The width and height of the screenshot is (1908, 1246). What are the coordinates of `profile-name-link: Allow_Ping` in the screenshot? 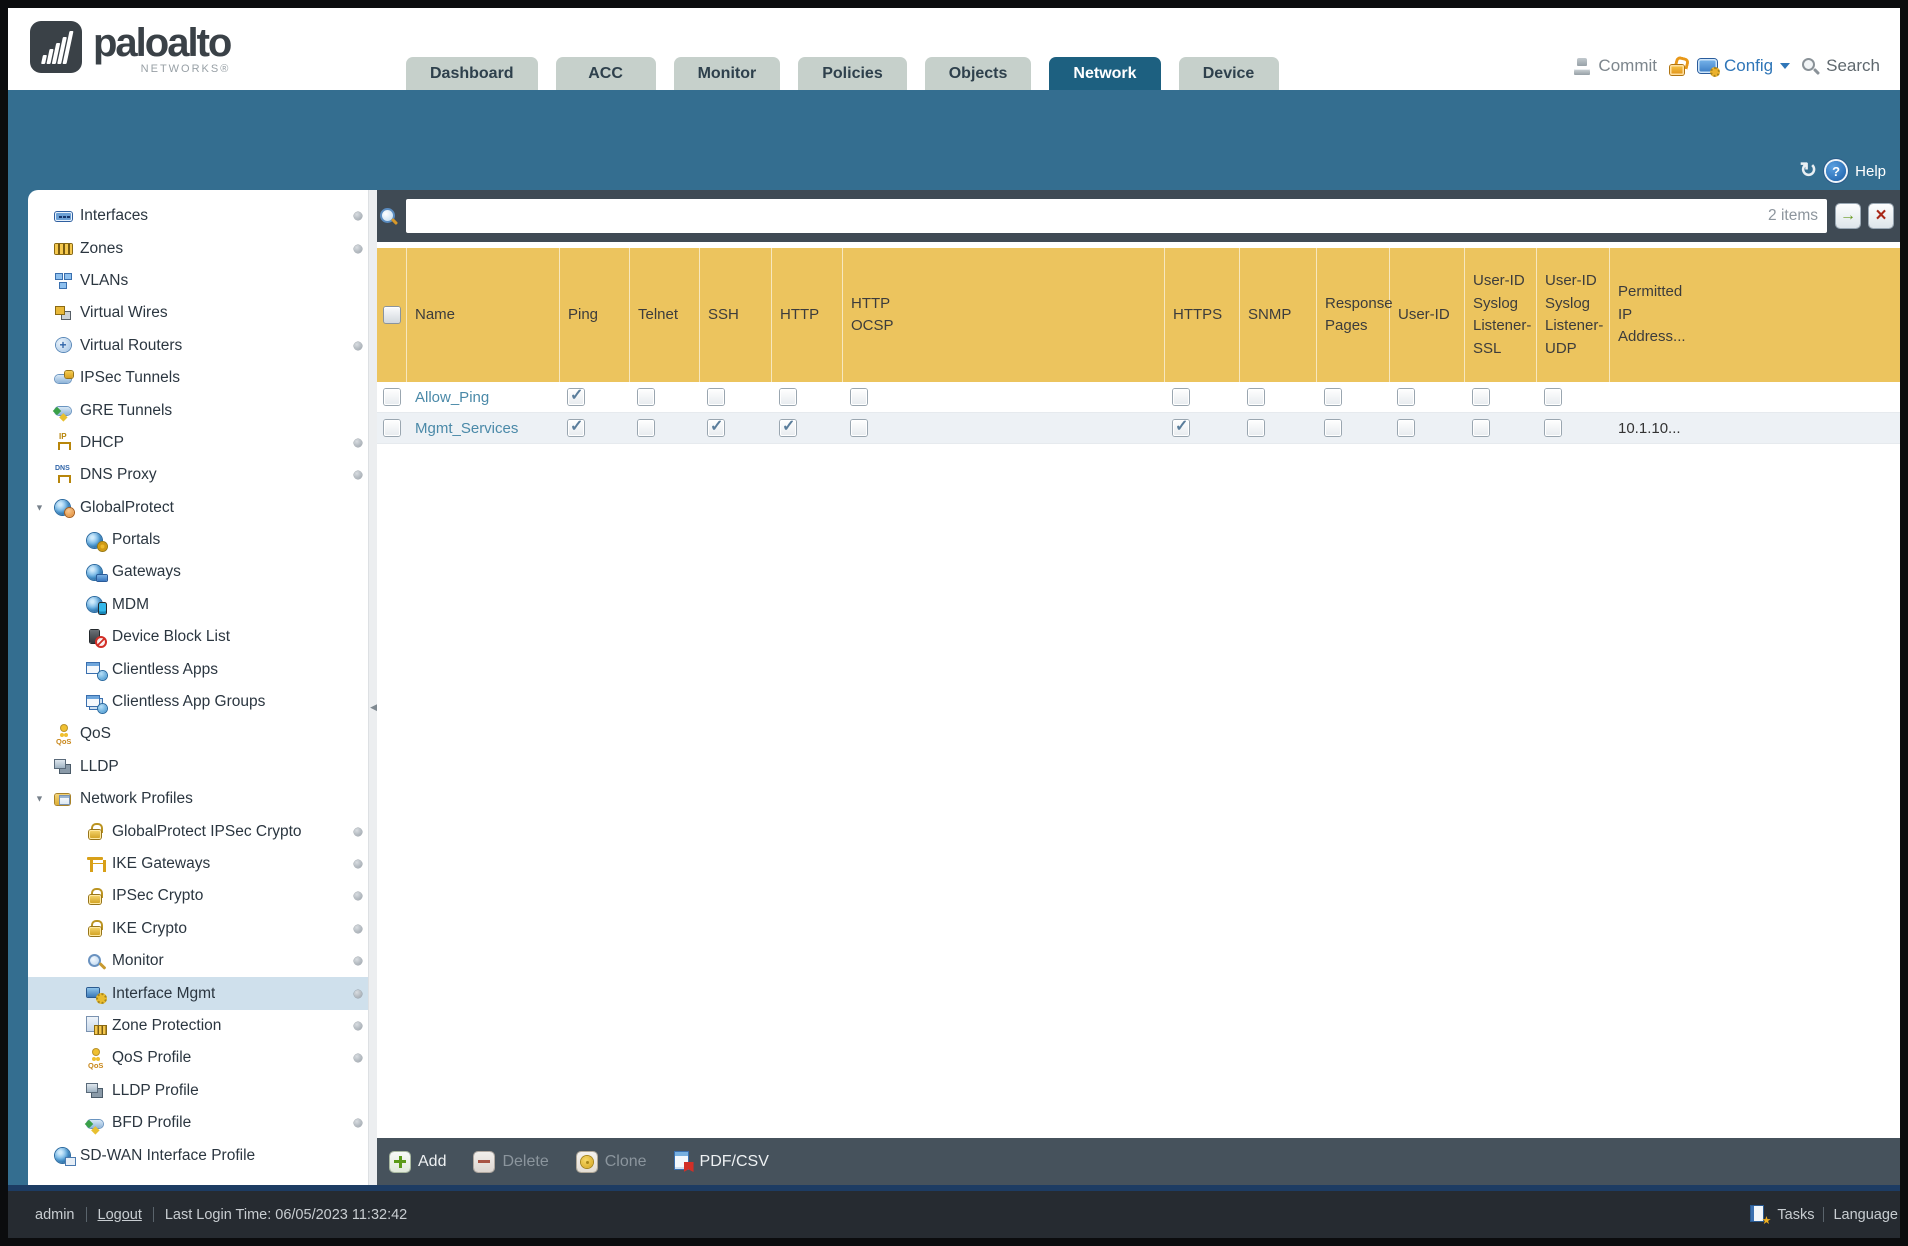 It's located at (452, 397).